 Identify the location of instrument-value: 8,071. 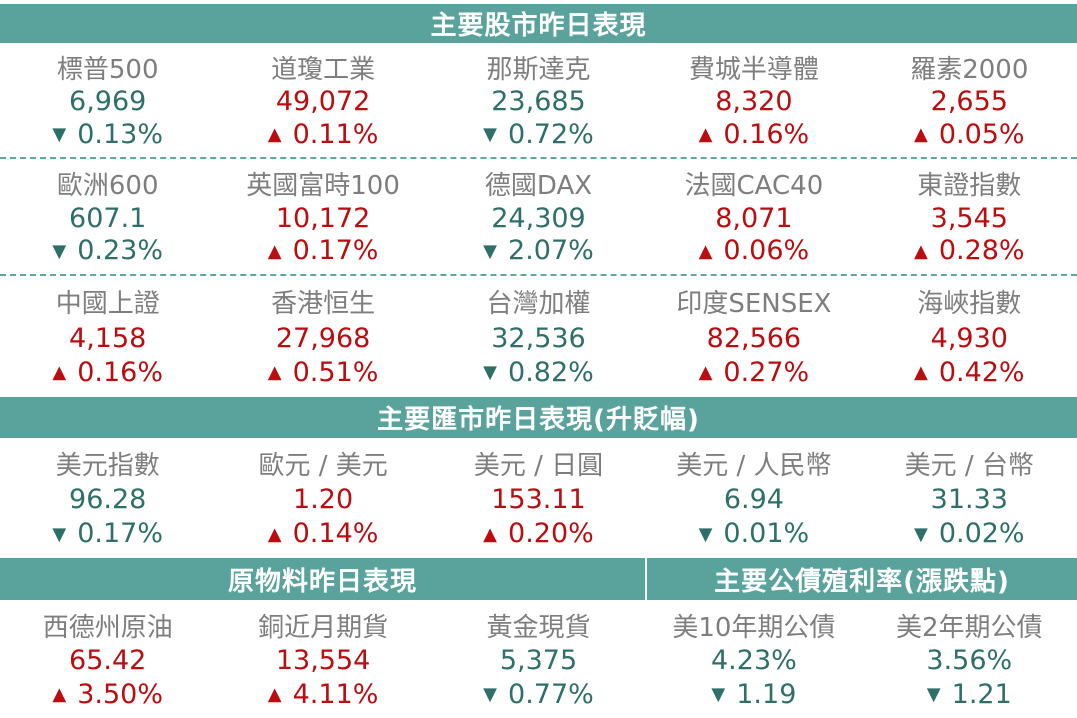
(754, 218).